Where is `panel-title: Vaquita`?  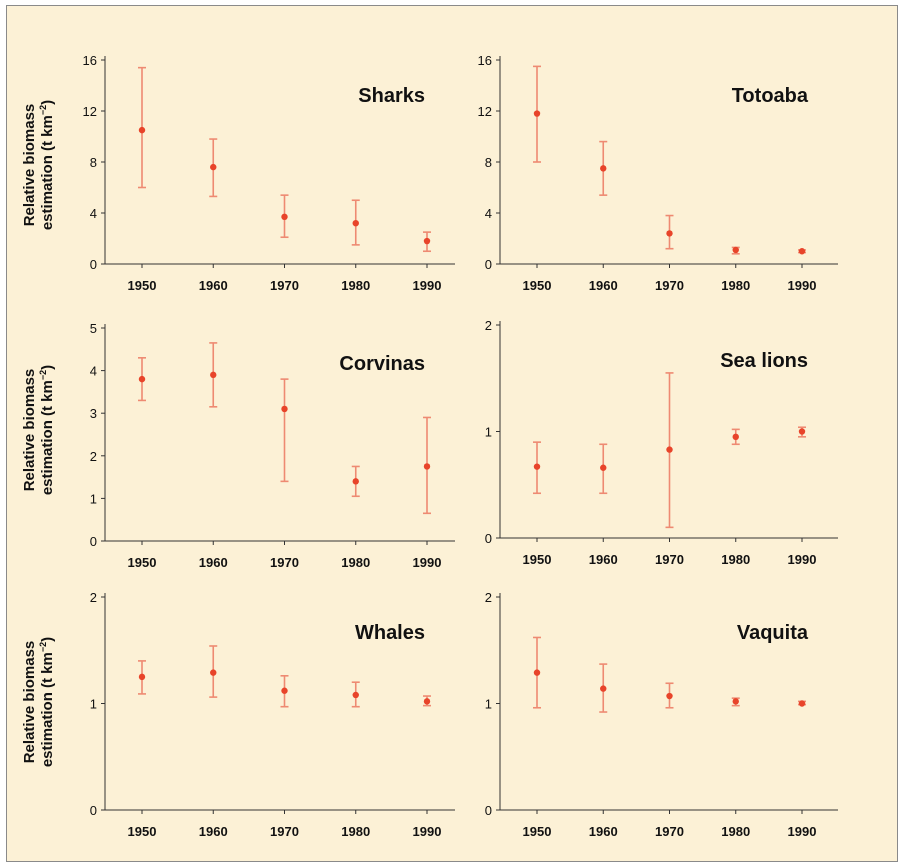
panel-title: Vaquita is located at coordinates (773, 633).